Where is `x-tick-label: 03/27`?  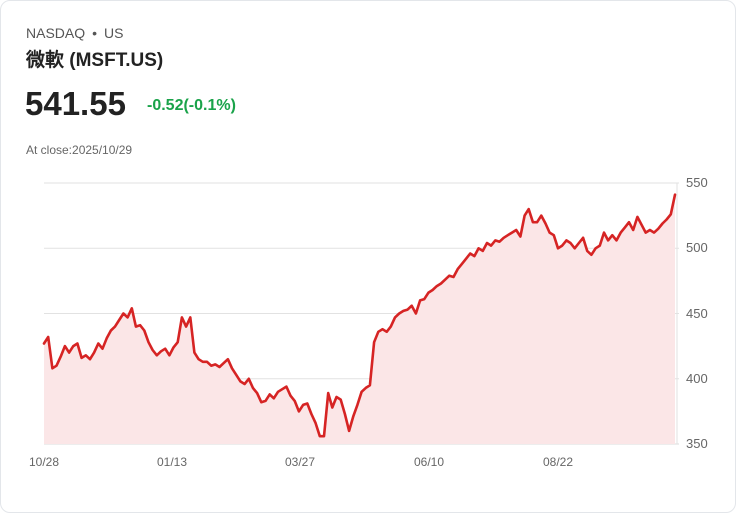
x-tick-label: 03/27 is located at coordinates (300, 462).